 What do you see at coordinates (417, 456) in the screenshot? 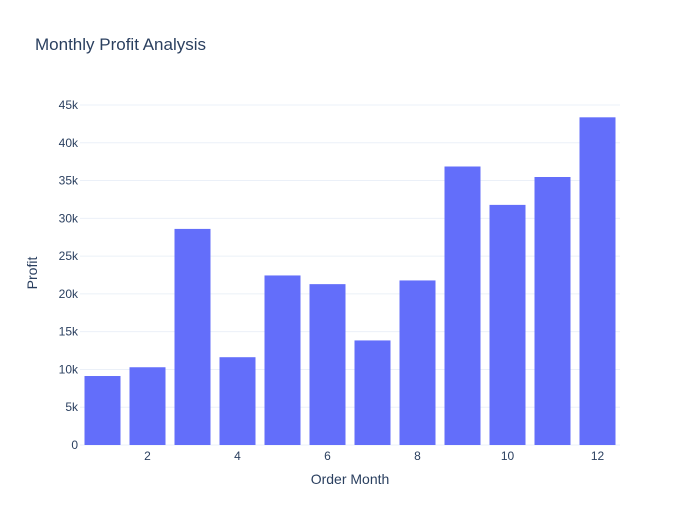
I see `x-tick-label: 8` at bounding box center [417, 456].